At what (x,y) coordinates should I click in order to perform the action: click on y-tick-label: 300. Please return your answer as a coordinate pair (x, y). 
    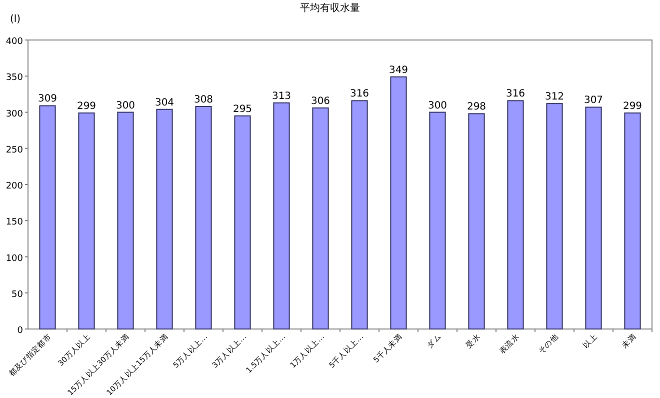
    Looking at the image, I should click on (15, 114).